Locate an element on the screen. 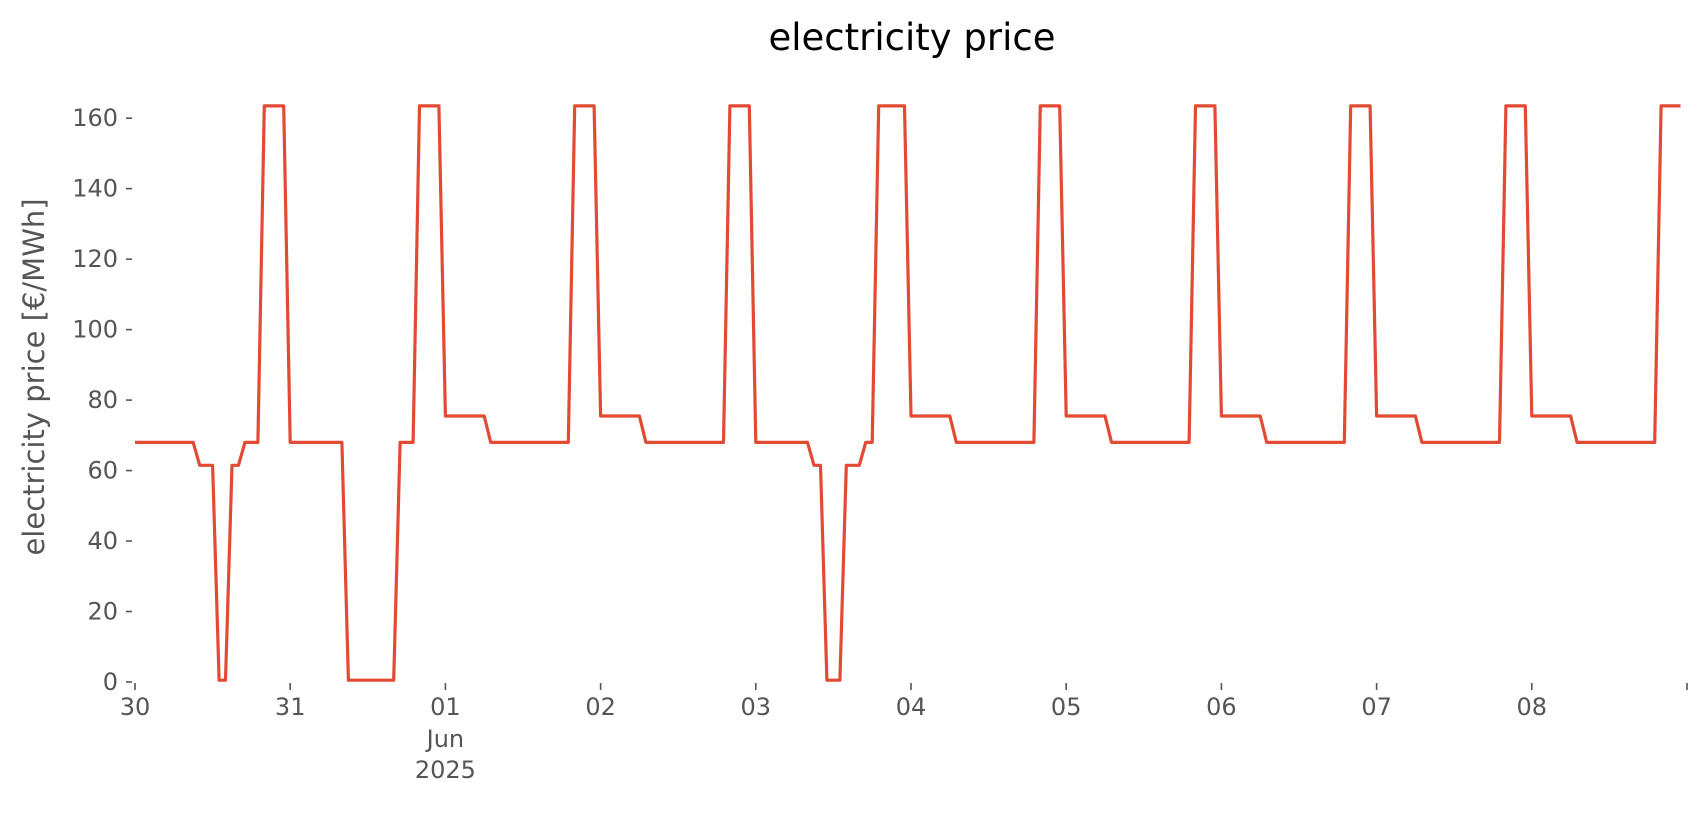 The image size is (1706, 815). x-tick-label: 06 is located at coordinates (1221, 707).